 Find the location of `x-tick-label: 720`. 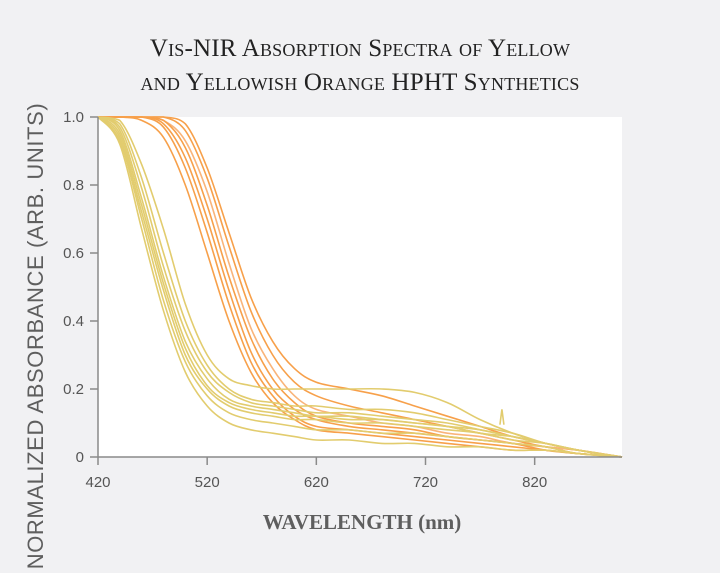

x-tick-label: 720 is located at coordinates (425, 482).